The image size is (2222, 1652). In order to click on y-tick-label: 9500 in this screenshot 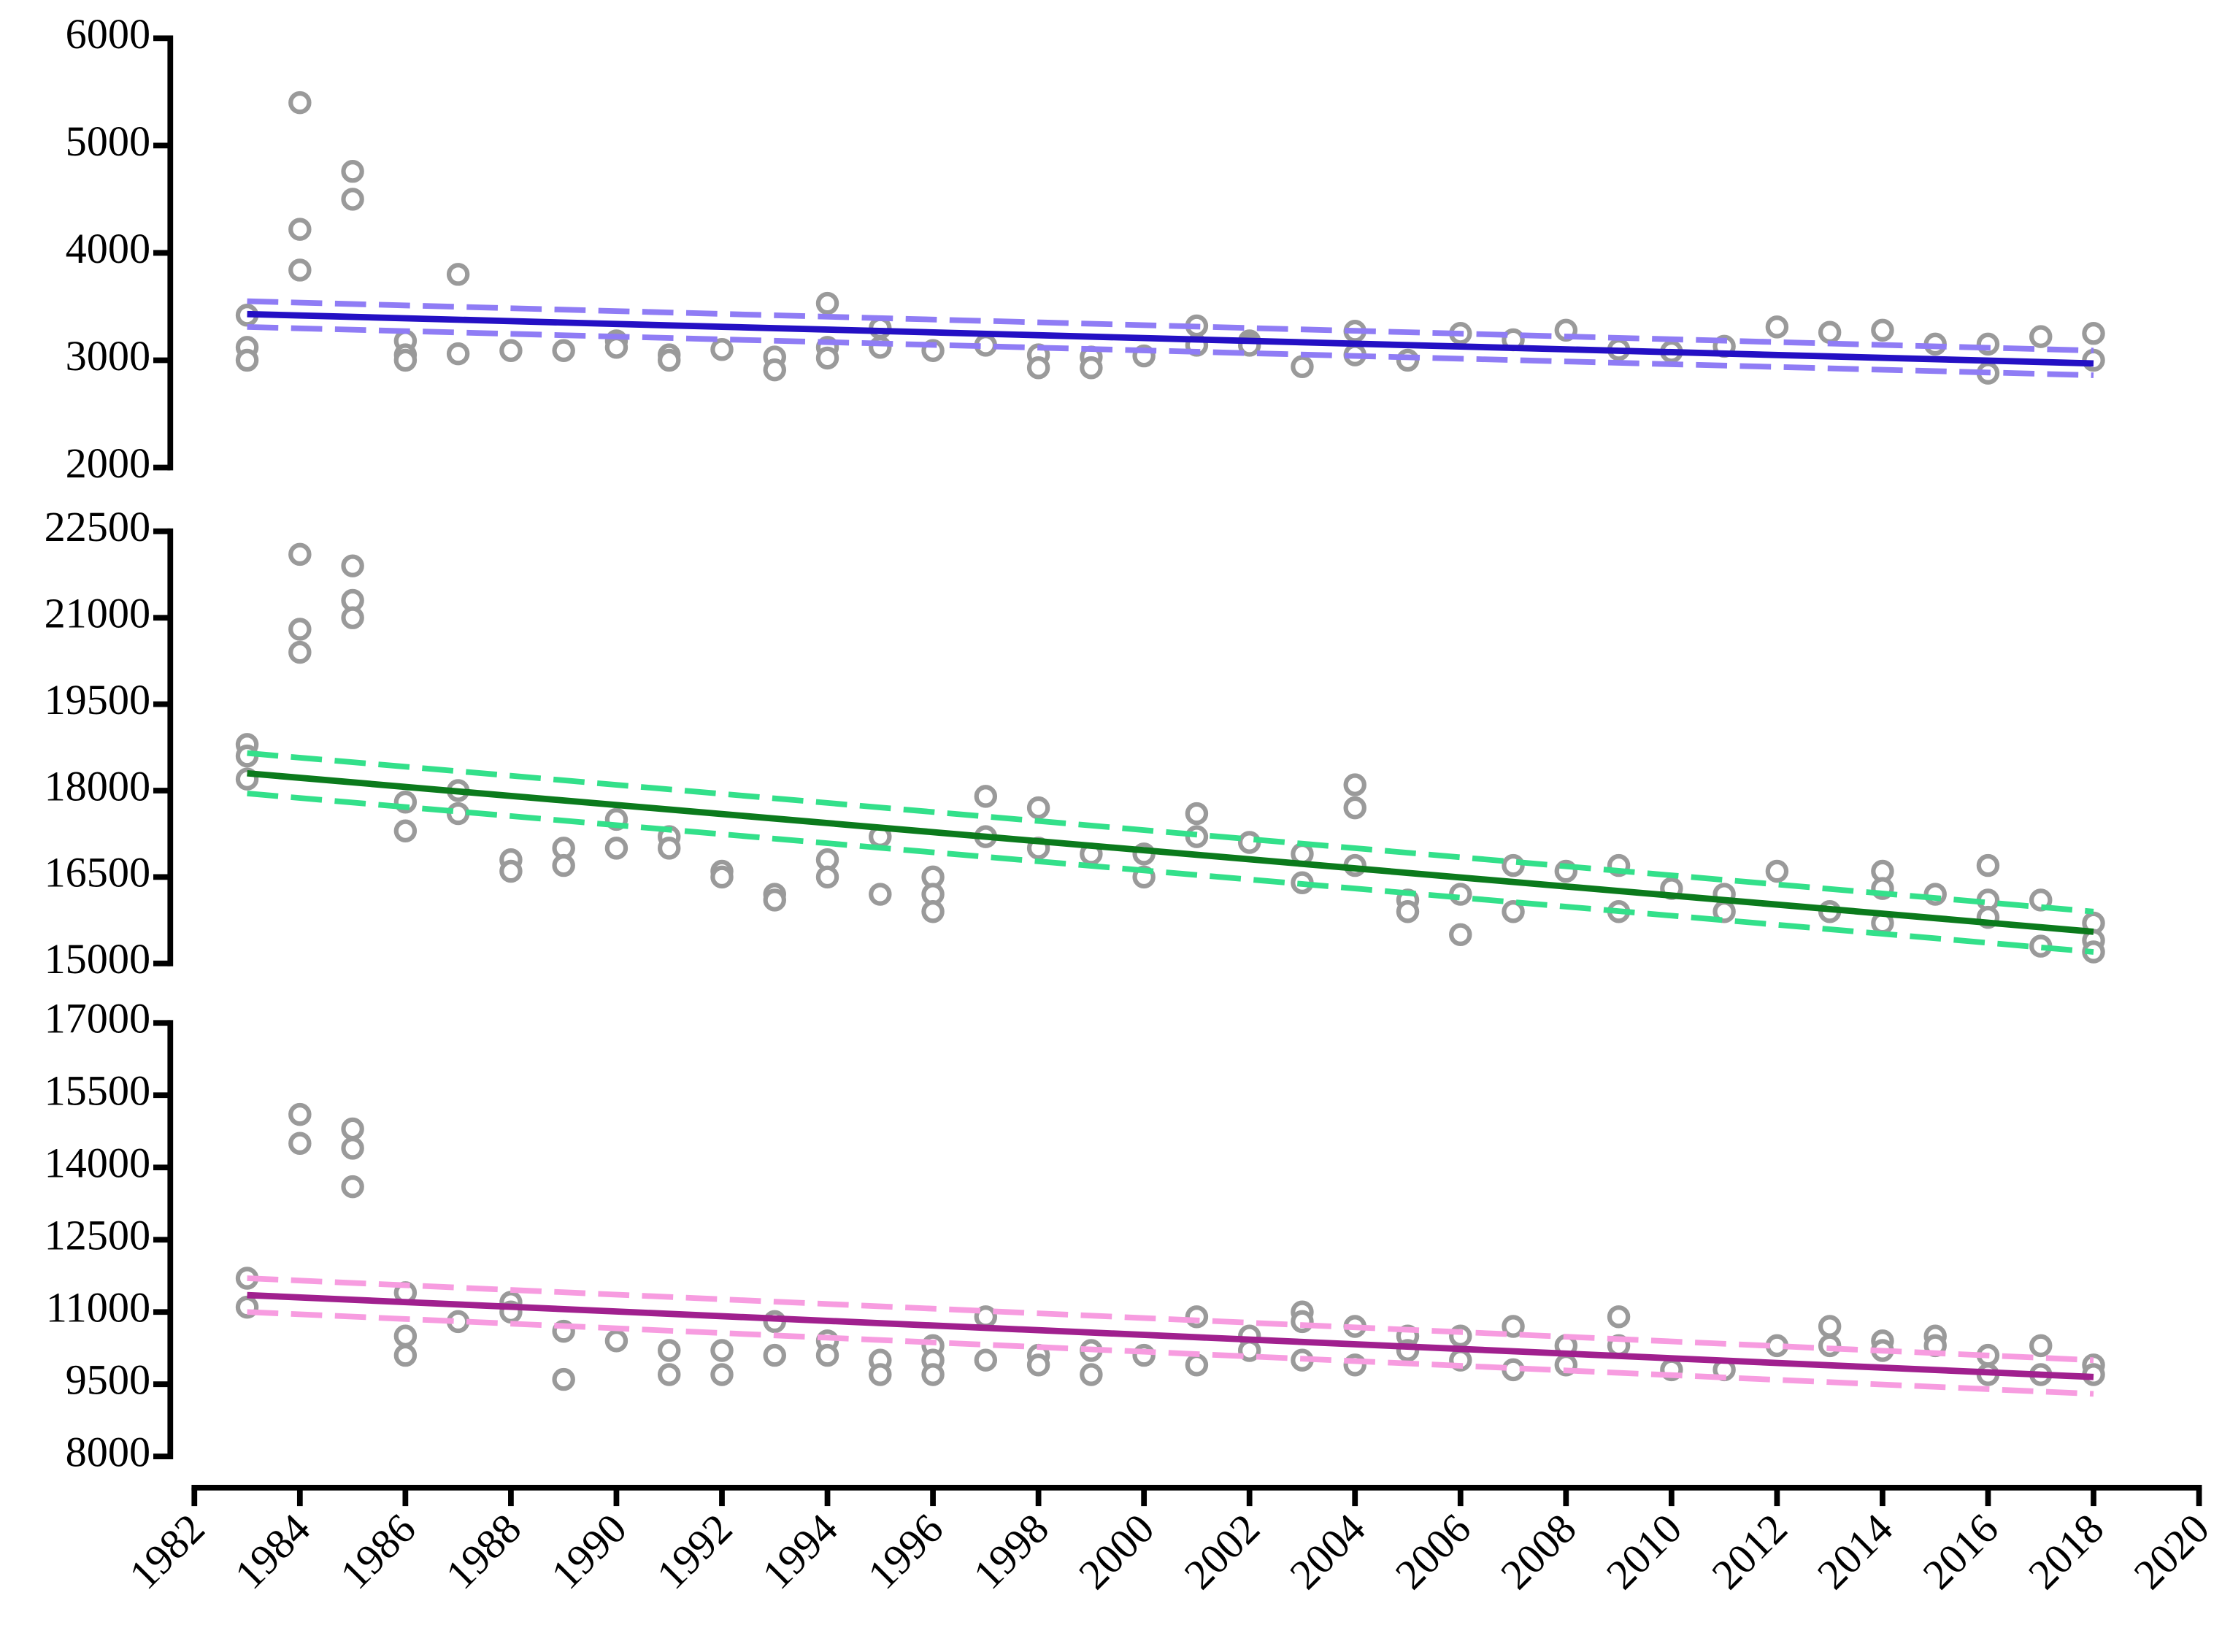, I will do `click(108, 1380)`.